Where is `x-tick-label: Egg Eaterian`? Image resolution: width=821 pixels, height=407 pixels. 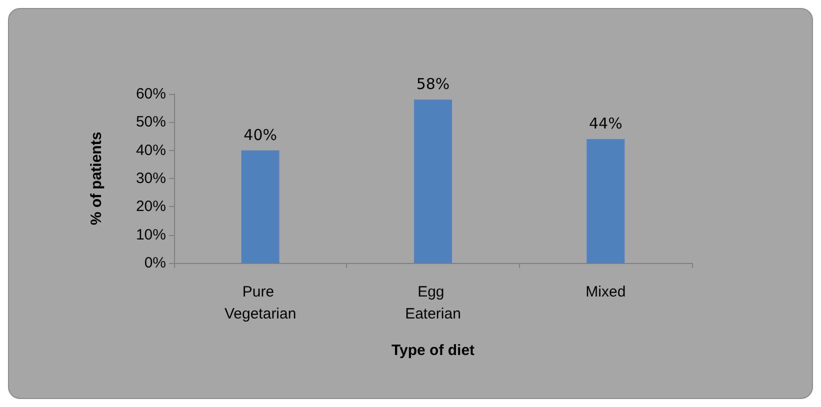 x-tick-label: Egg Eaterian is located at coordinates (433, 303).